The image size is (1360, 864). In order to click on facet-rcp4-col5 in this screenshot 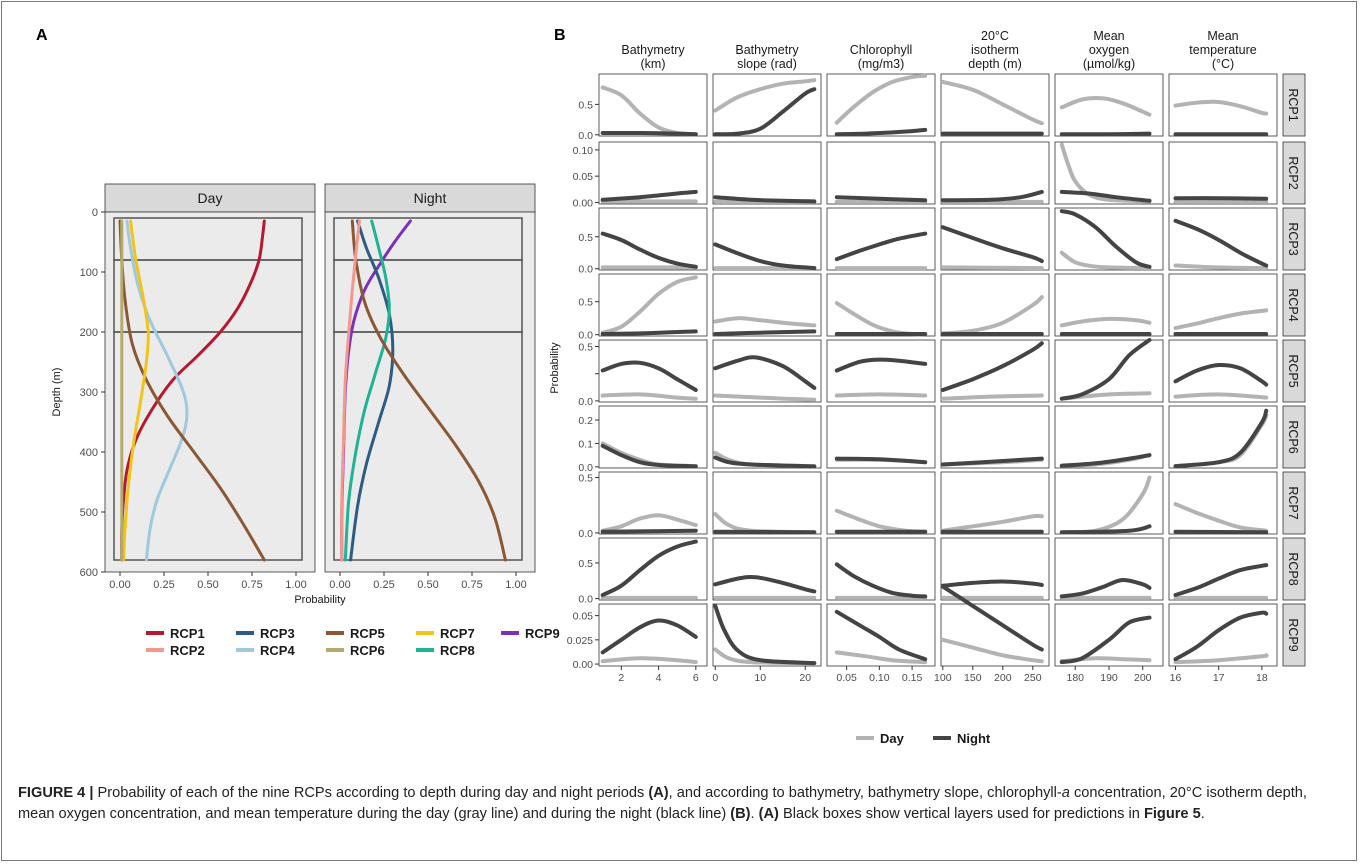, I will do `click(1109, 305)`.